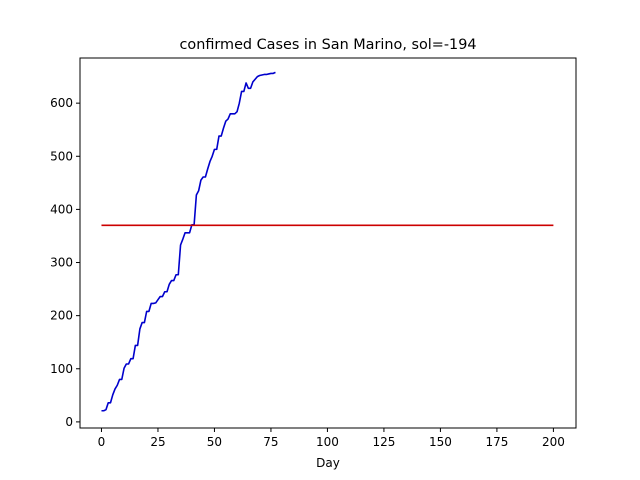 Image resolution: width=640 pixels, height=480 pixels. Describe the element at coordinates (214, 442) in the screenshot. I see `x-tick-label: 50` at that location.